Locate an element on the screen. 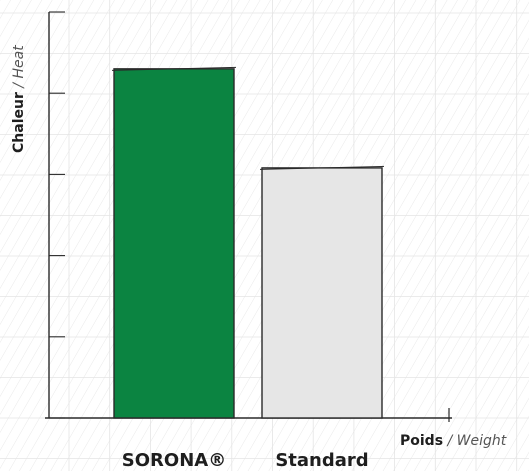 The height and width of the screenshot is (471, 529). x-axis-label-sub: / Weight is located at coordinates (475, 441).